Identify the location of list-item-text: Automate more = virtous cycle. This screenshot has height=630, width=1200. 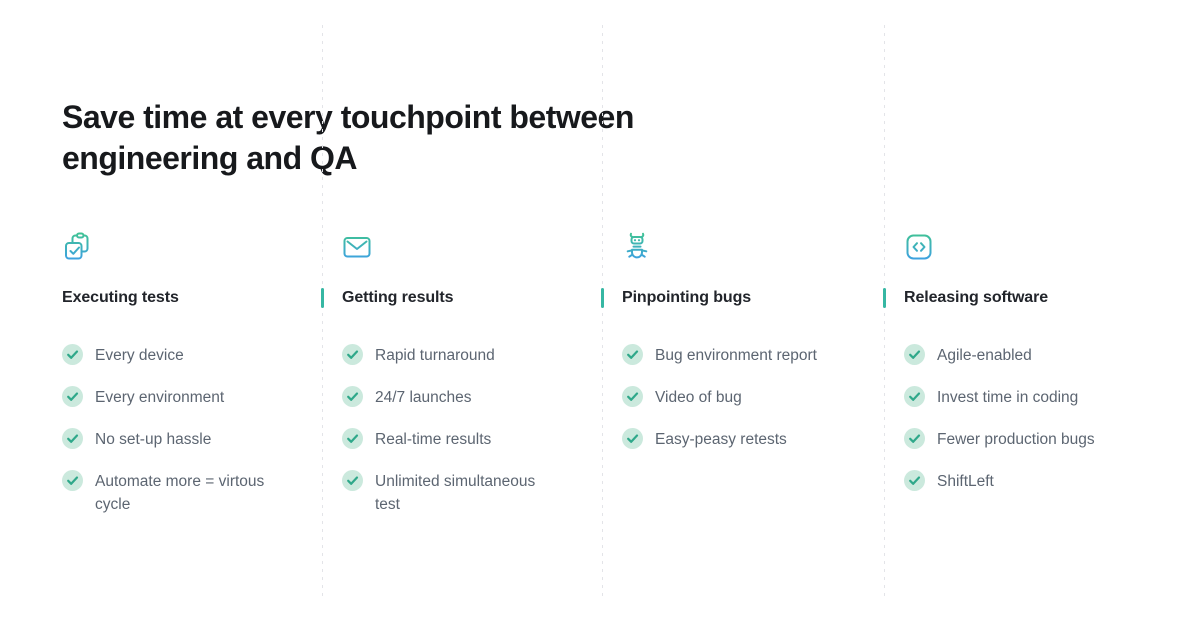
(180, 493).